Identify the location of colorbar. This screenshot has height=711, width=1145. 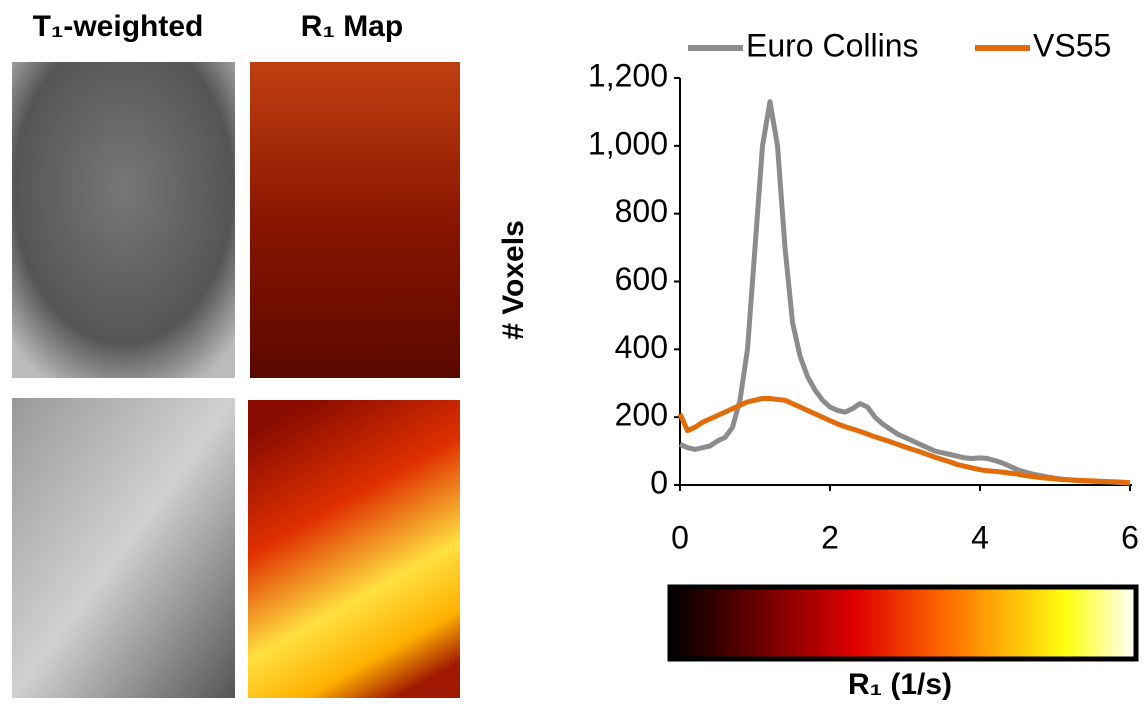
(903, 623).